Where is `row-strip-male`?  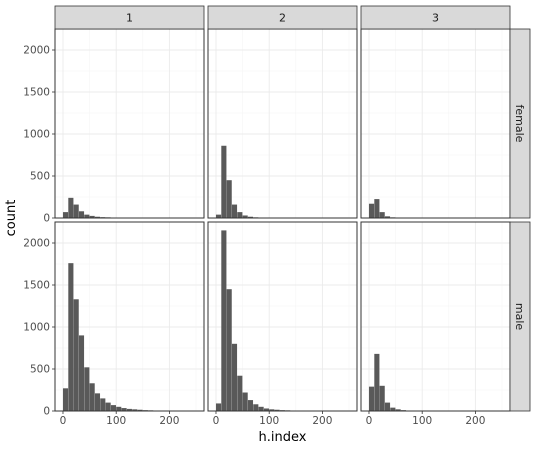 row-strip-male is located at coordinates (520, 316).